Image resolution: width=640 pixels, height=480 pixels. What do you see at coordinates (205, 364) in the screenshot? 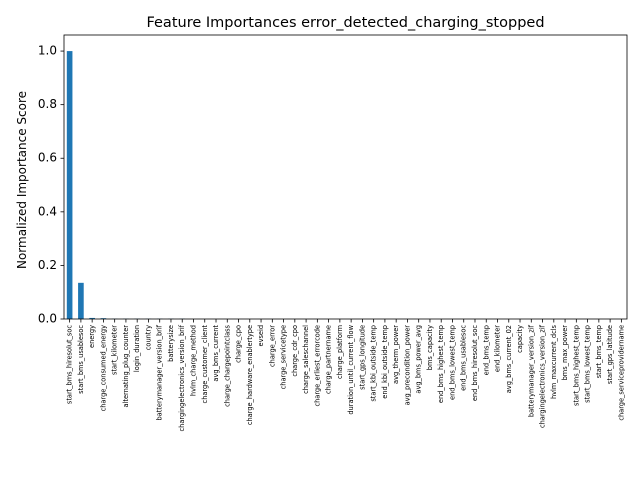
I see `x-tick-label: charge_customer_client` at bounding box center [205, 364].